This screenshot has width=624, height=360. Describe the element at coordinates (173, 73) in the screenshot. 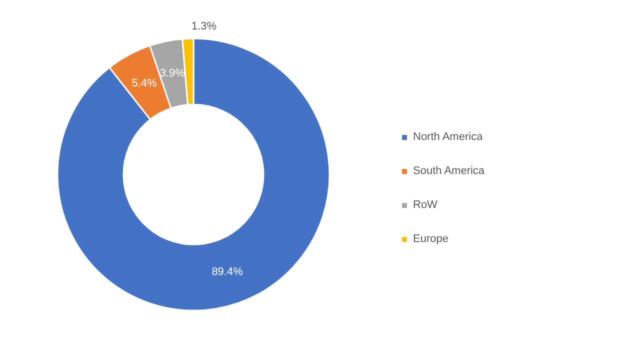

I see `data-label: 3.9%` at that location.